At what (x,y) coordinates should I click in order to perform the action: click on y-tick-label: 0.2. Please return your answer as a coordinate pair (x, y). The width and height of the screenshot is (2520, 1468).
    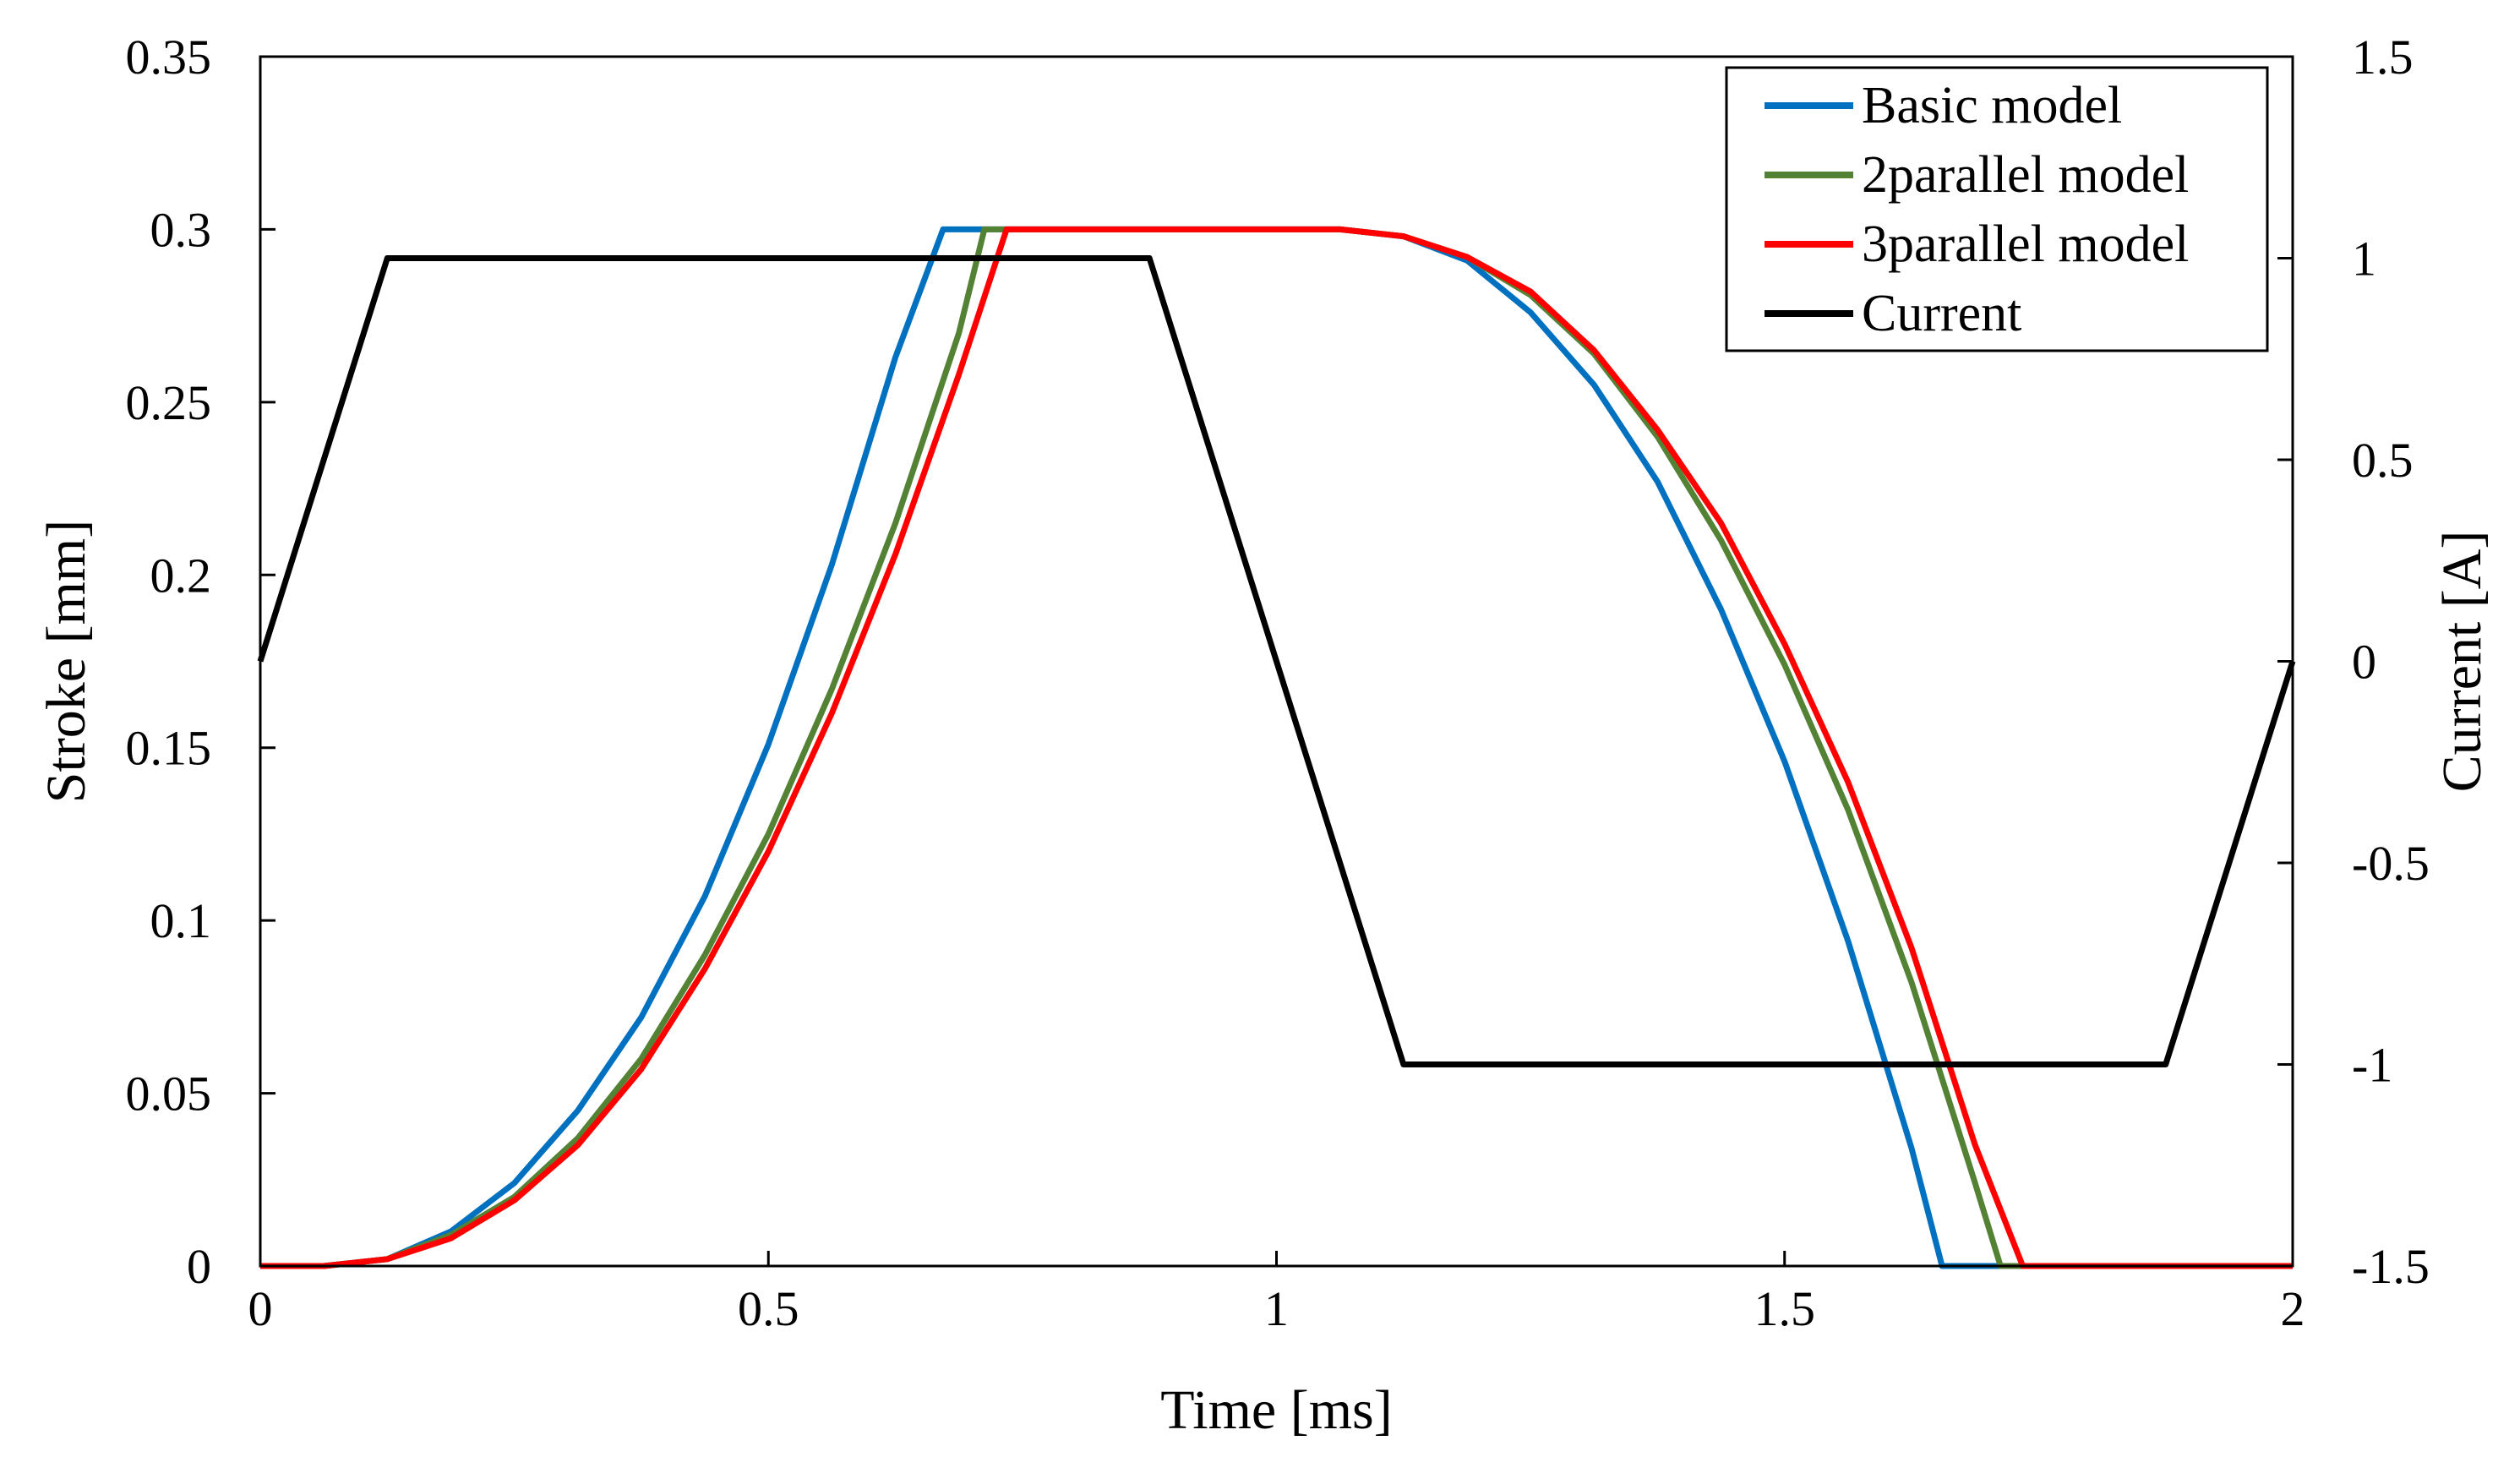
    Looking at the image, I should click on (181, 575).